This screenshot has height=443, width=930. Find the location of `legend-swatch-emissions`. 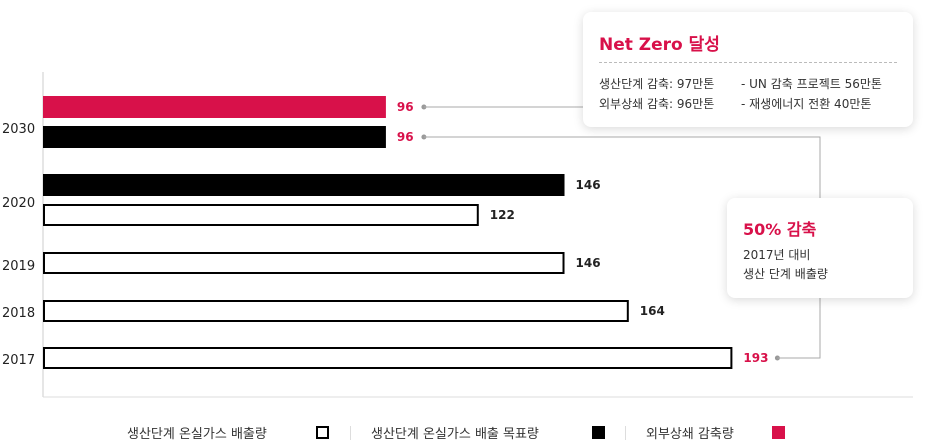

legend-swatch-emissions is located at coordinates (322, 432).